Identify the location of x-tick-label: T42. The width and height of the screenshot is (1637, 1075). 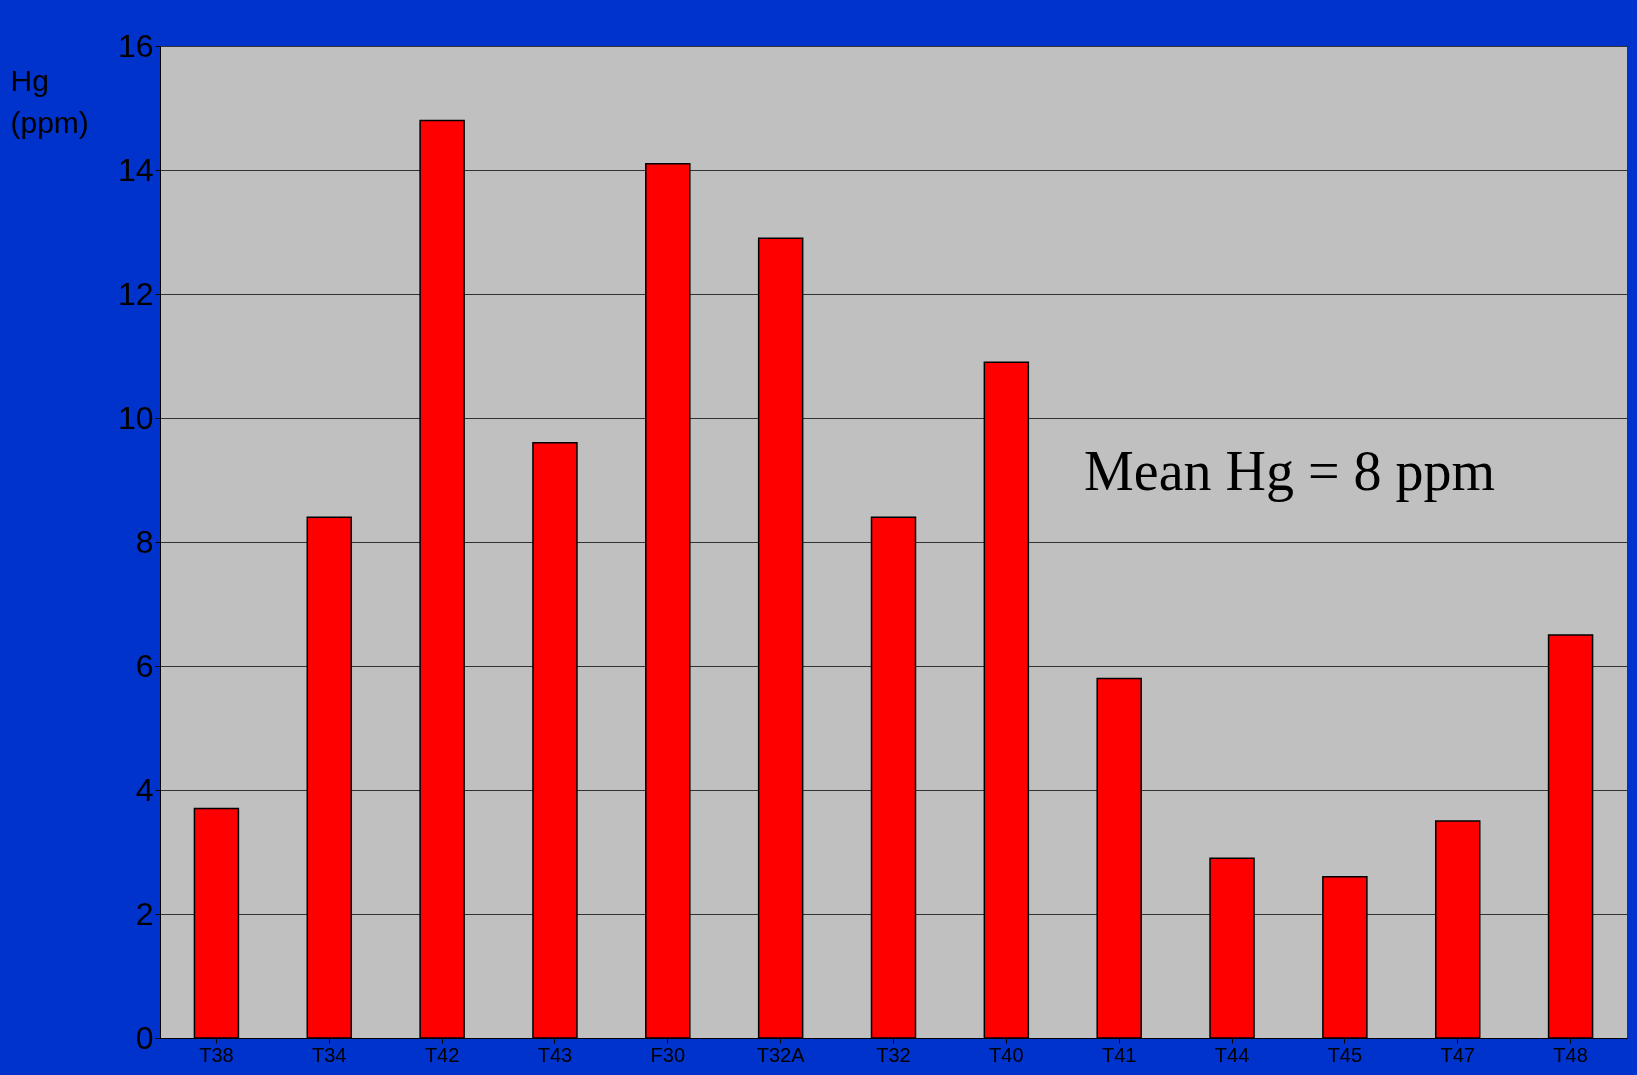
(442, 1054).